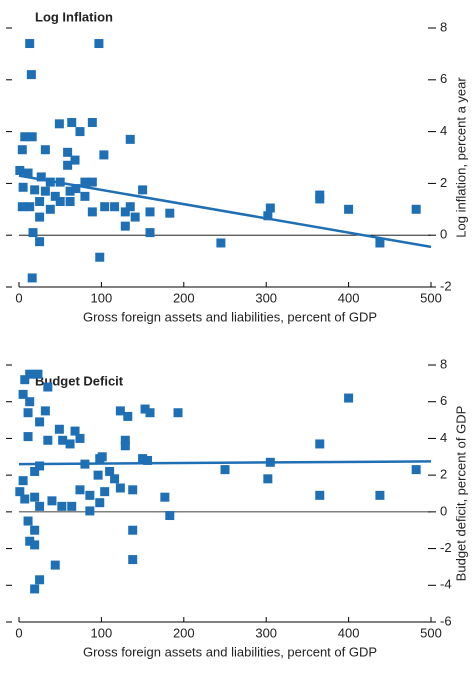  What do you see at coordinates (443, 400) in the screenshot?
I see `y-tick-label: 6` at bounding box center [443, 400].